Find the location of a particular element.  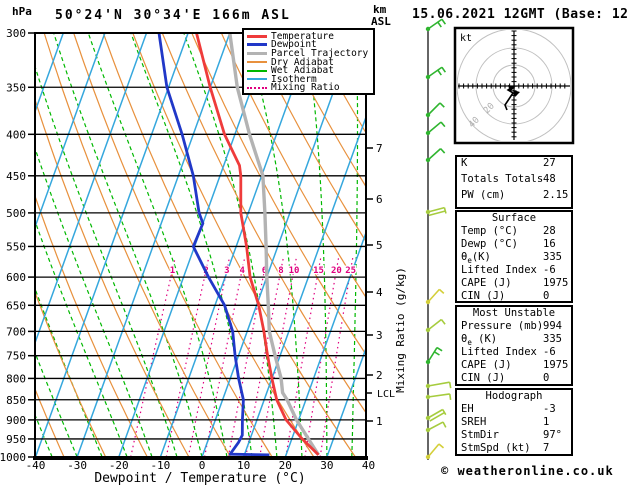

stat-row: Lifted Index -6 is located at coordinates (514, 352).